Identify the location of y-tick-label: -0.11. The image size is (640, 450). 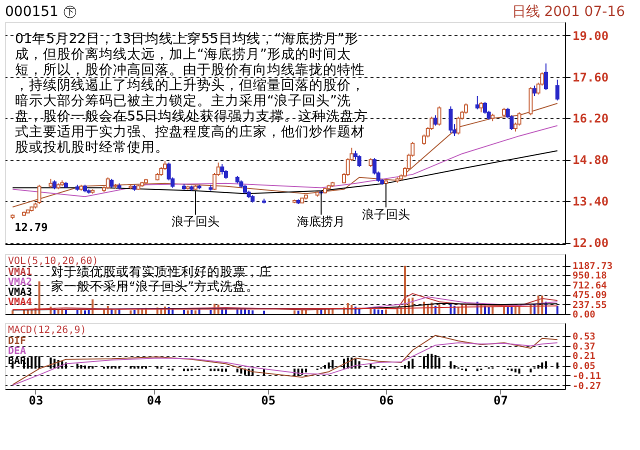
(587, 376).